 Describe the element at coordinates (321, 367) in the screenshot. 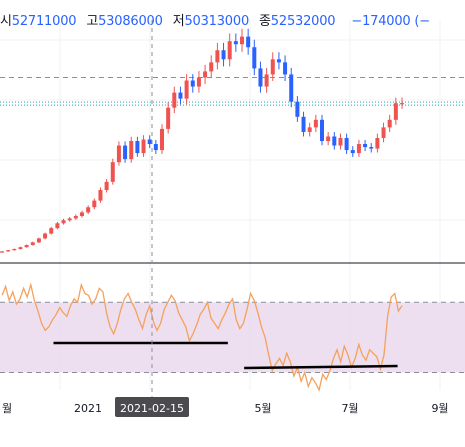

I see `rsi-trendline` at that location.